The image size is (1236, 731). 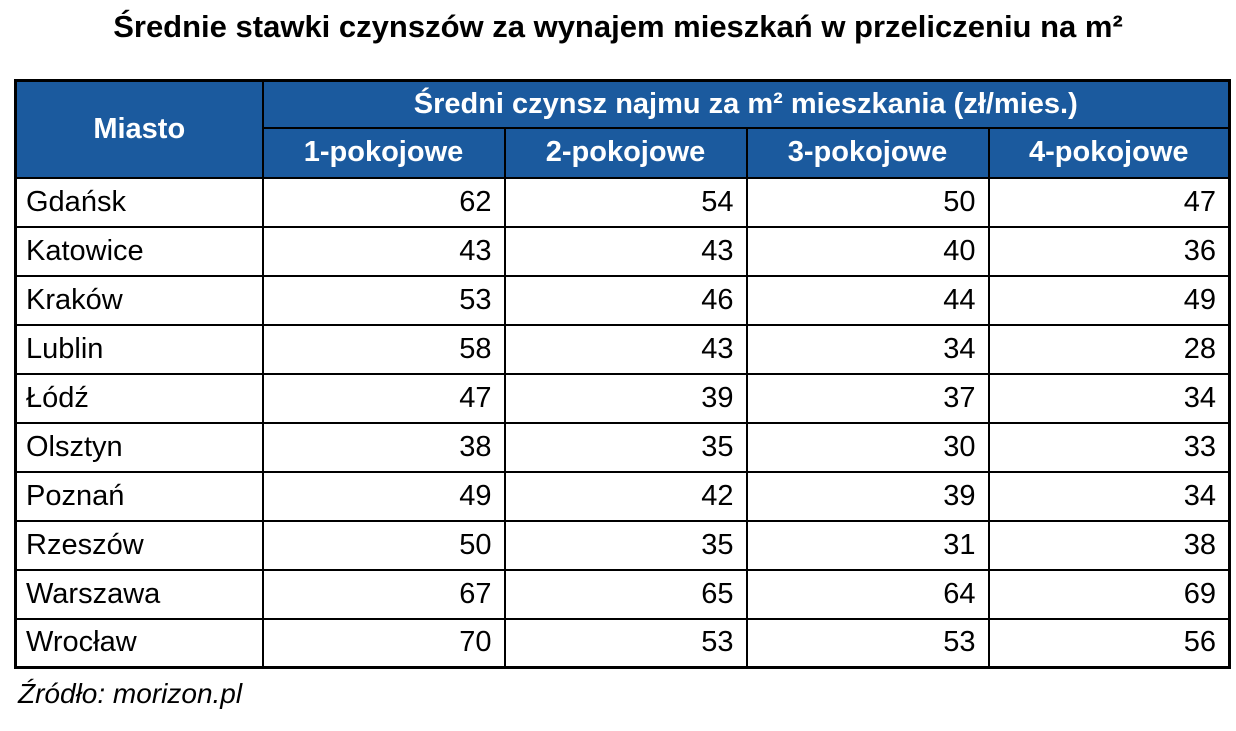 What do you see at coordinates (139, 129) in the screenshot?
I see `column-header-miasto: Miasto` at bounding box center [139, 129].